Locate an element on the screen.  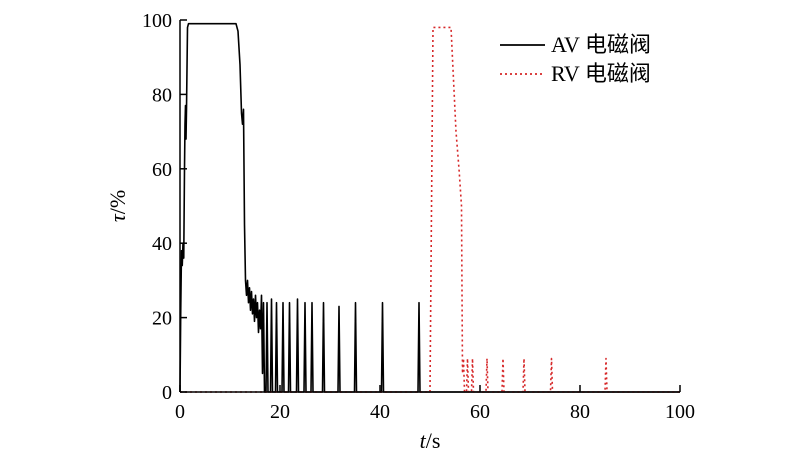
x-axis-label-unit: /s is located at coordinates (433, 440).